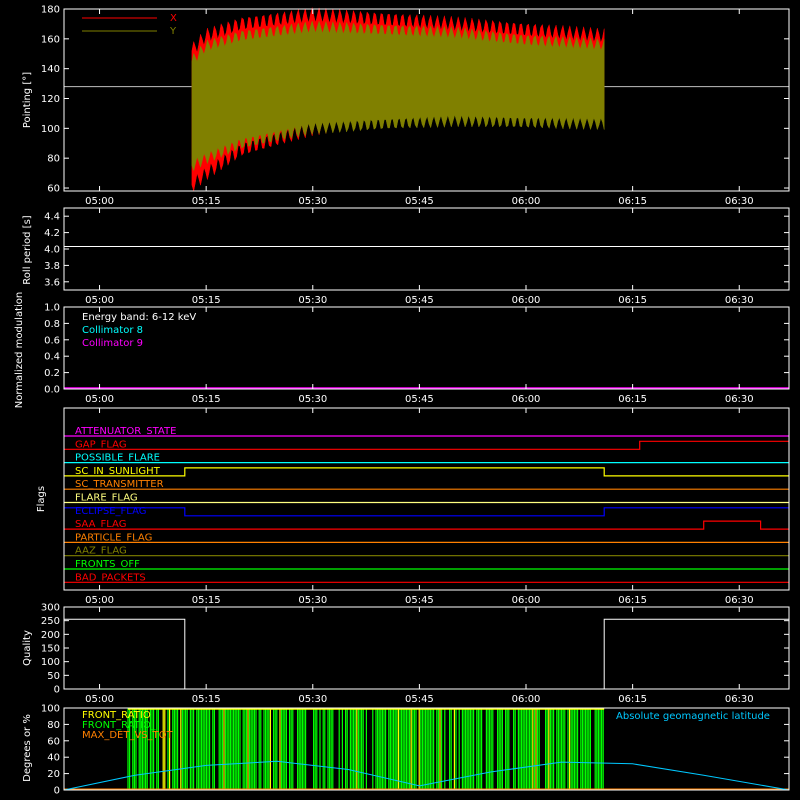  What do you see at coordinates (53, 189) in the screenshot?
I see `y-tick-label: 60` at bounding box center [53, 189].